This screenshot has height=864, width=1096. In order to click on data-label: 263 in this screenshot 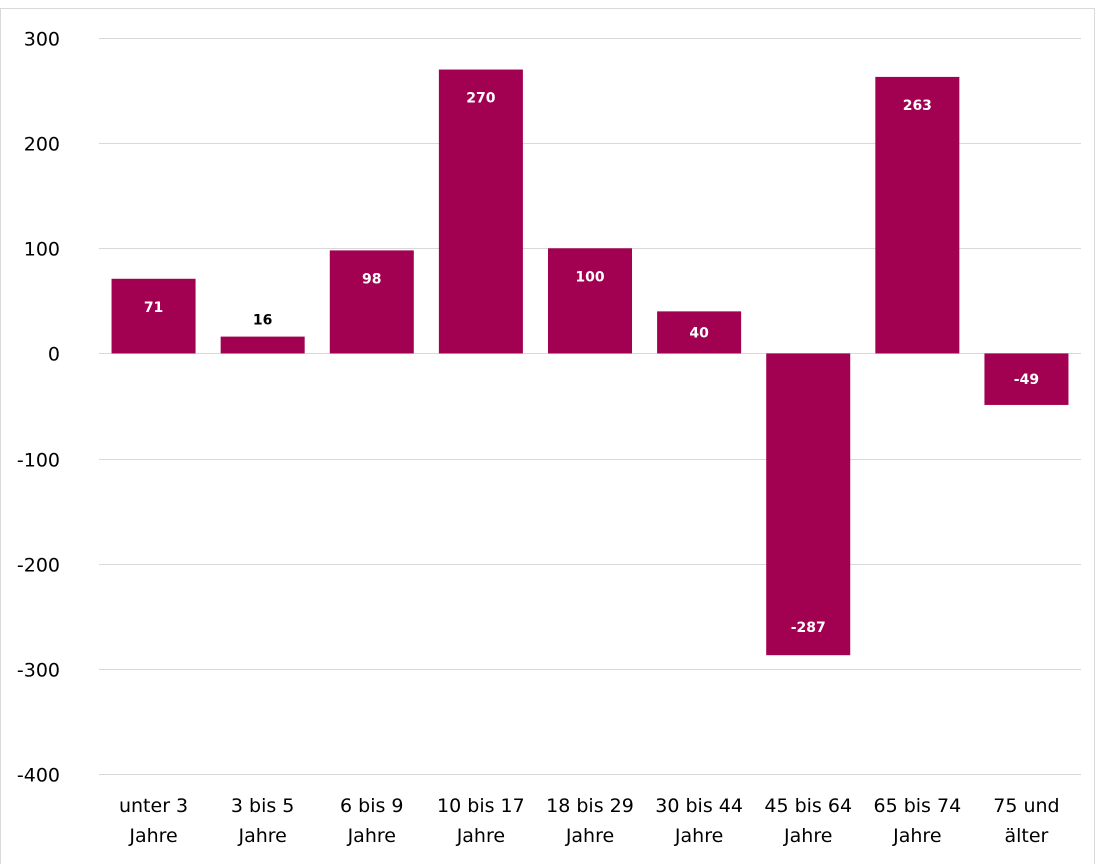, I will do `click(917, 106)`.